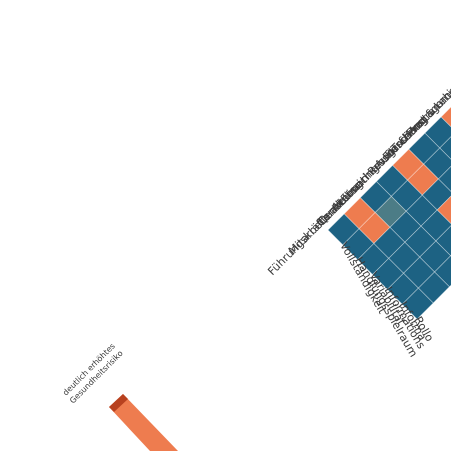 The width and height of the screenshot is (451, 451). What do you see at coordinates (118, 403) in the screenshot?
I see `legend-swatch-edge` at bounding box center [118, 403].